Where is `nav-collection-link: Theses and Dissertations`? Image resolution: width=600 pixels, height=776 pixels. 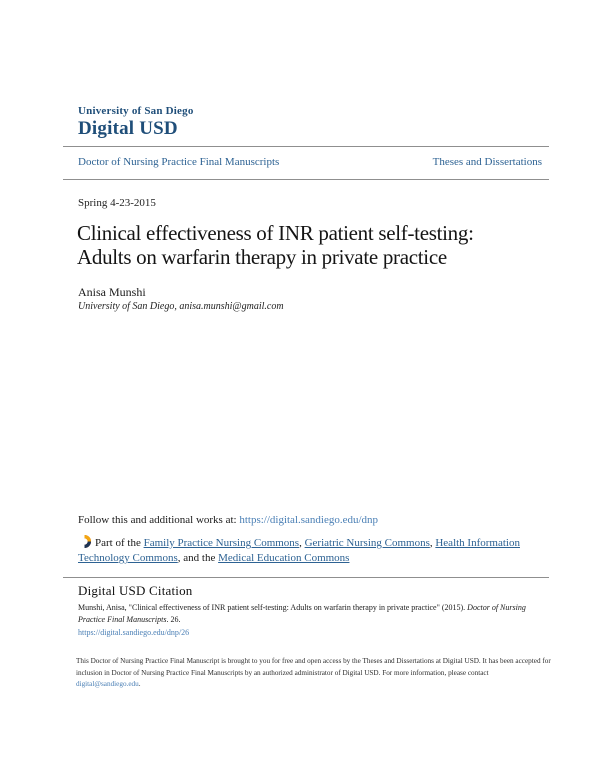
nav-collection-link: Theses and Dissertations is located at coordinates (487, 162).